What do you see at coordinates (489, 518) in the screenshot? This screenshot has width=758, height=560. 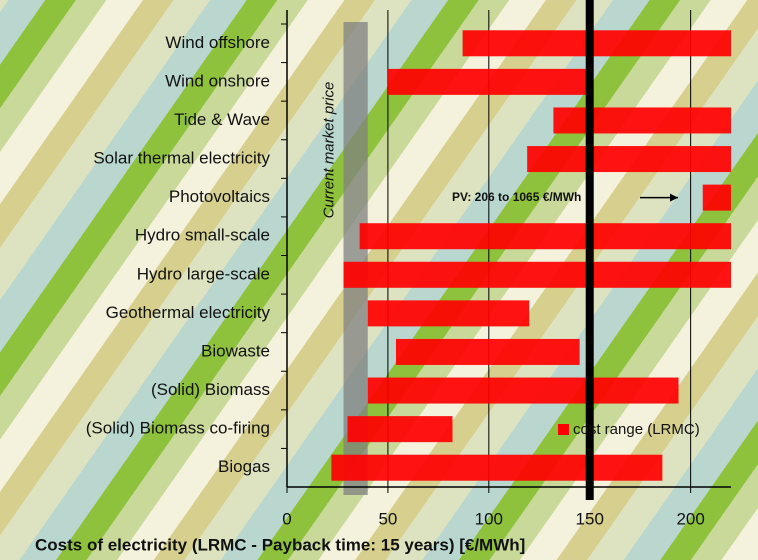 I see `x-tick-label: 100` at bounding box center [489, 518].